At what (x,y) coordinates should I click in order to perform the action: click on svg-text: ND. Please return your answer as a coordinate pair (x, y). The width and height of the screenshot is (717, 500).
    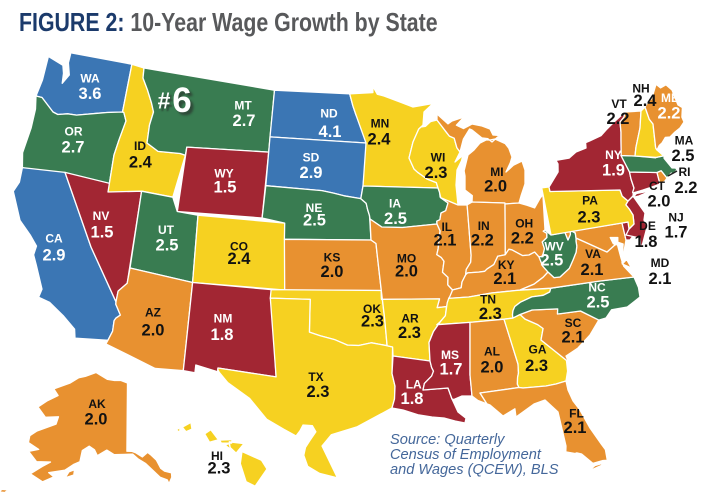
    Looking at the image, I should click on (329, 113).